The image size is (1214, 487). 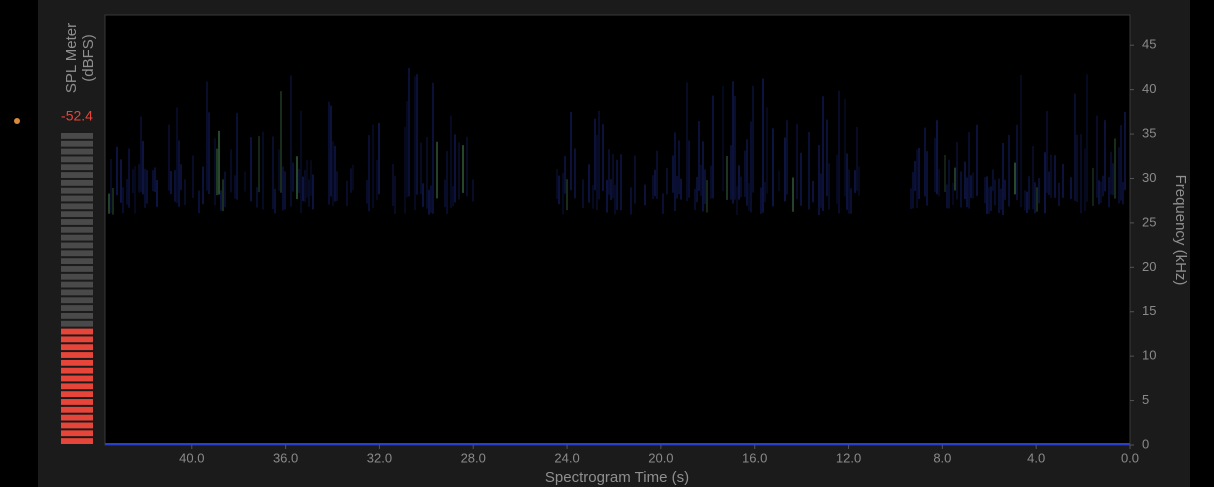 What do you see at coordinates (1149, 88) in the screenshot?
I see `y-tick-label: 40` at bounding box center [1149, 88].